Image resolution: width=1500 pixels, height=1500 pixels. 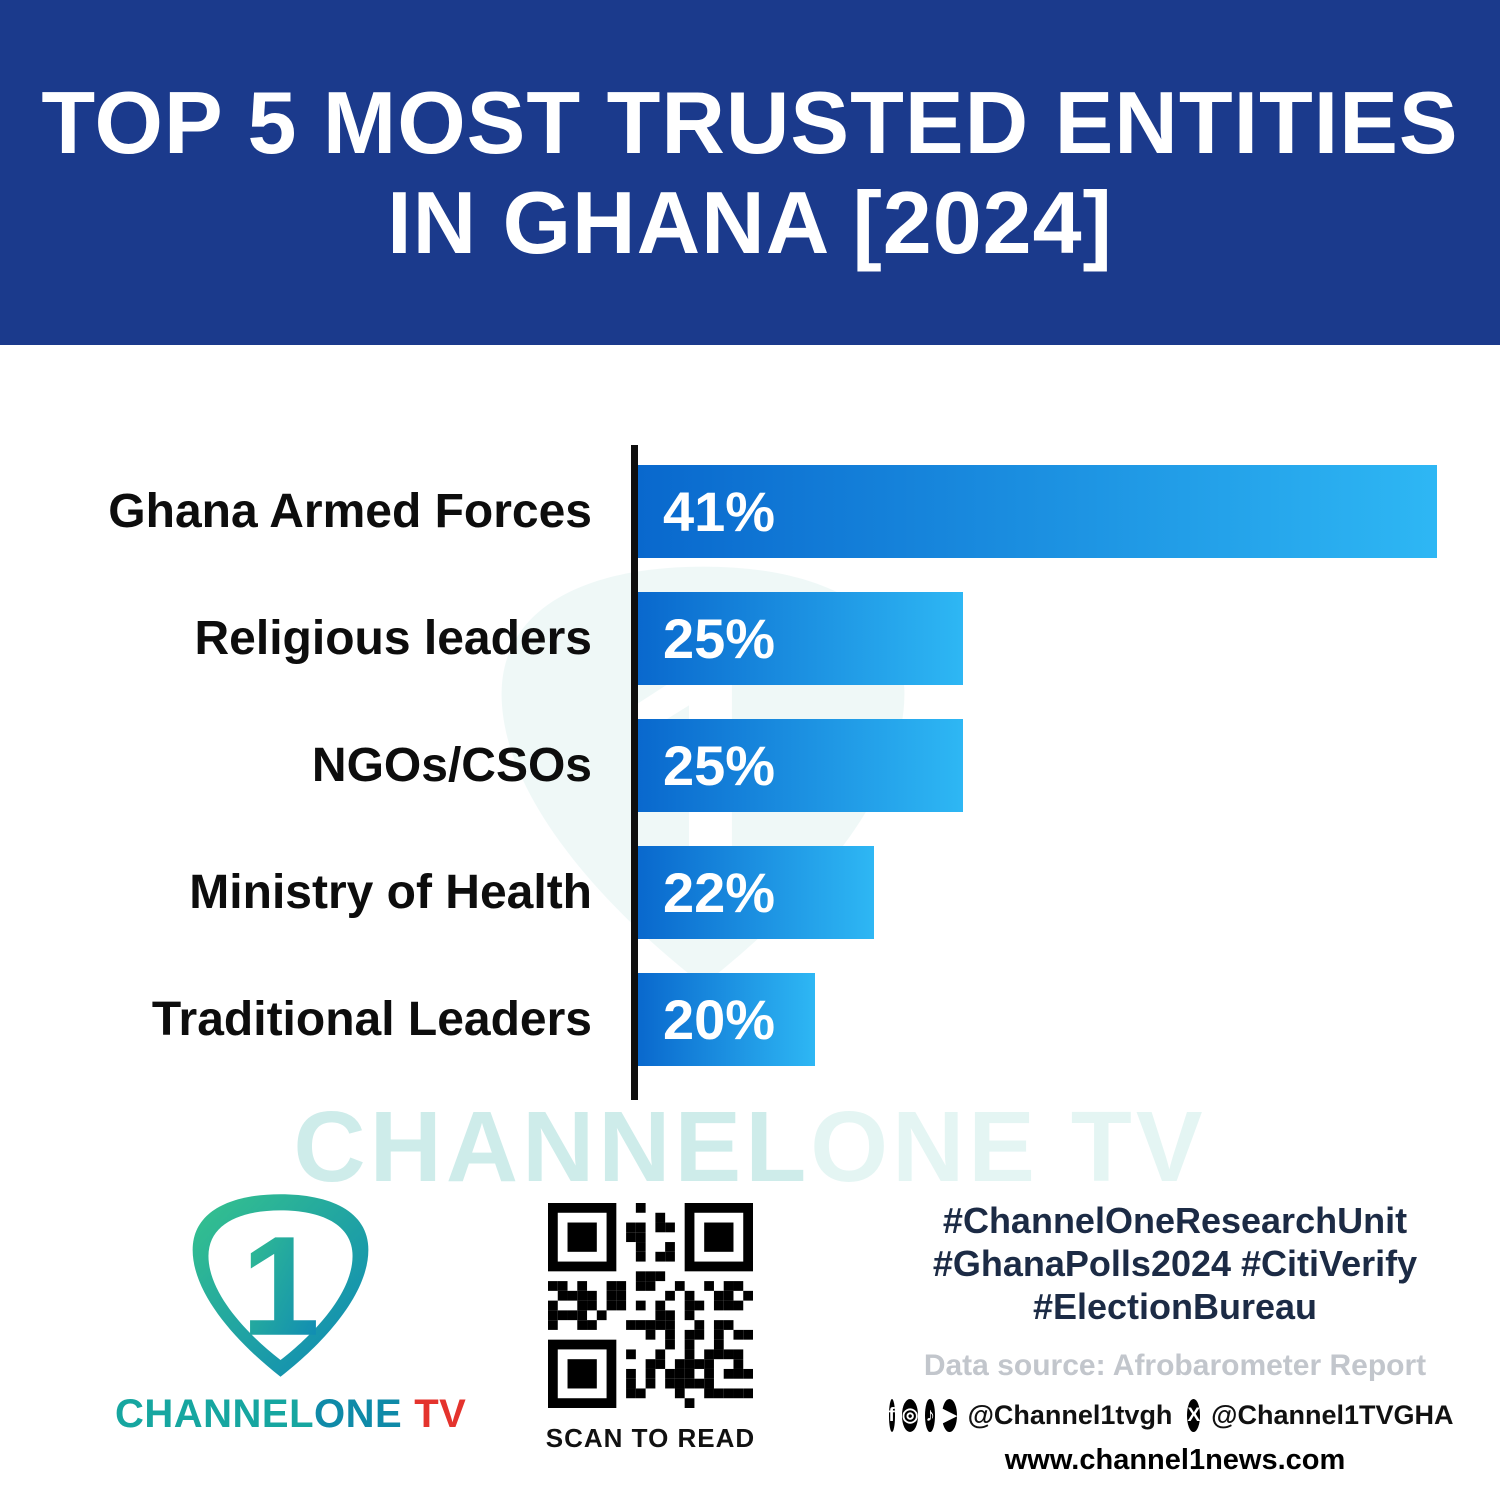 What do you see at coordinates (1008, 1147) in the screenshot?
I see `watermark-one-tv: ONE TV` at bounding box center [1008, 1147].